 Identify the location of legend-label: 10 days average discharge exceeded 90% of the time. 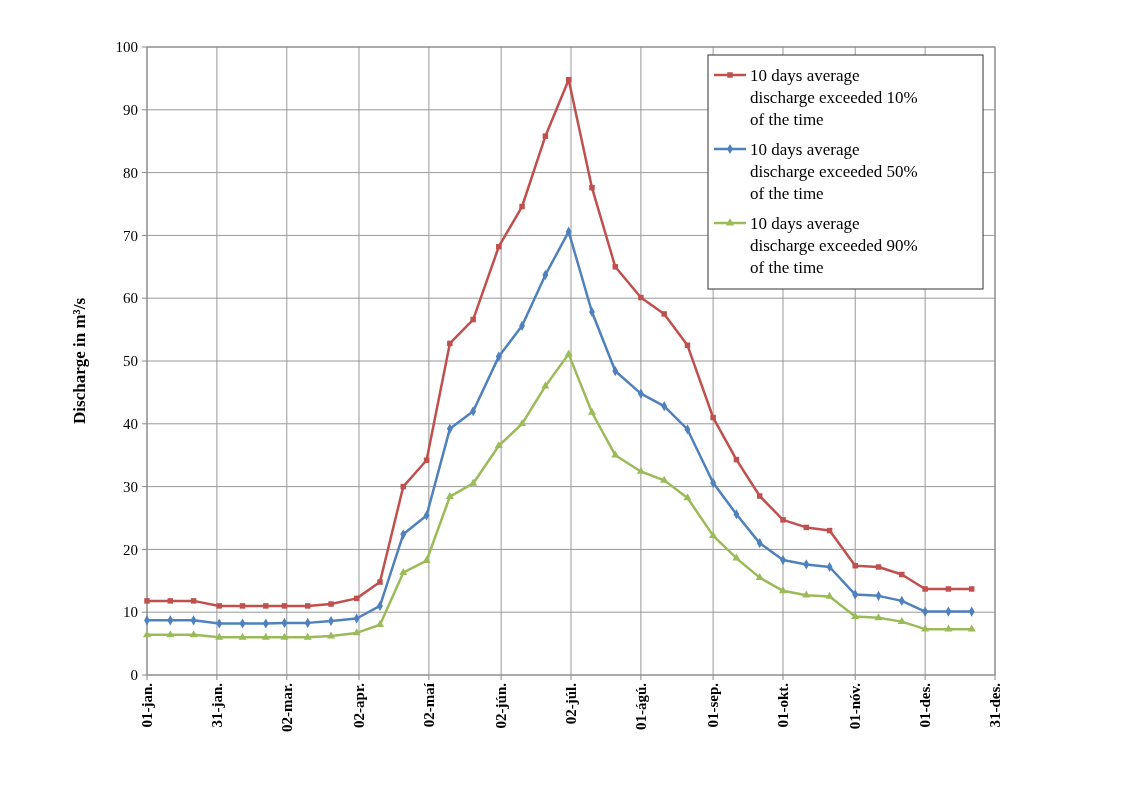
(834, 245).